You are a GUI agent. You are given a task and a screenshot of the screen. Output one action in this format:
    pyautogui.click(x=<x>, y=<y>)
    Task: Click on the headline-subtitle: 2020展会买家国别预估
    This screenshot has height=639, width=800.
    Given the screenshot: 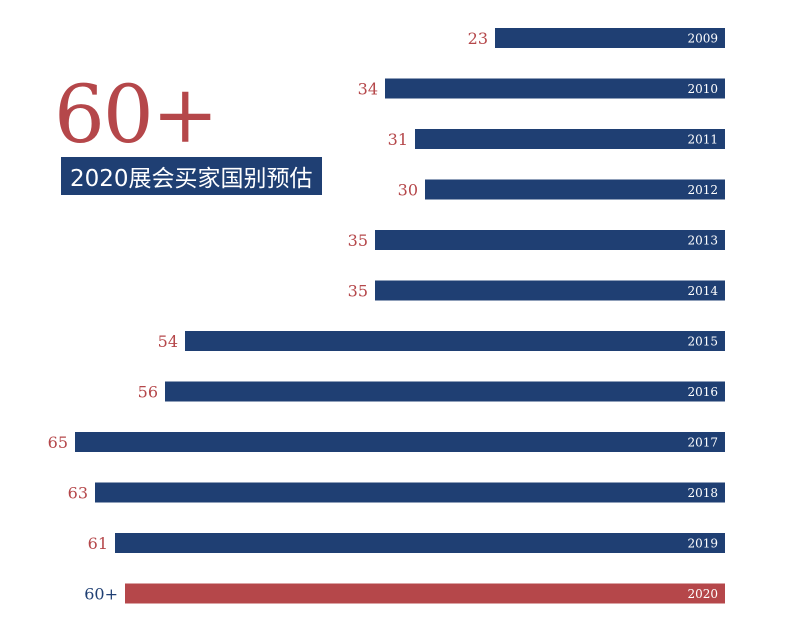 What is the action you would take?
    pyautogui.click(x=191, y=176)
    